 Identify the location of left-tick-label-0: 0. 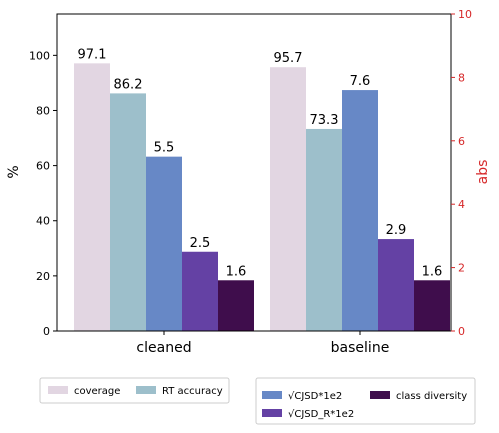
(46, 331).